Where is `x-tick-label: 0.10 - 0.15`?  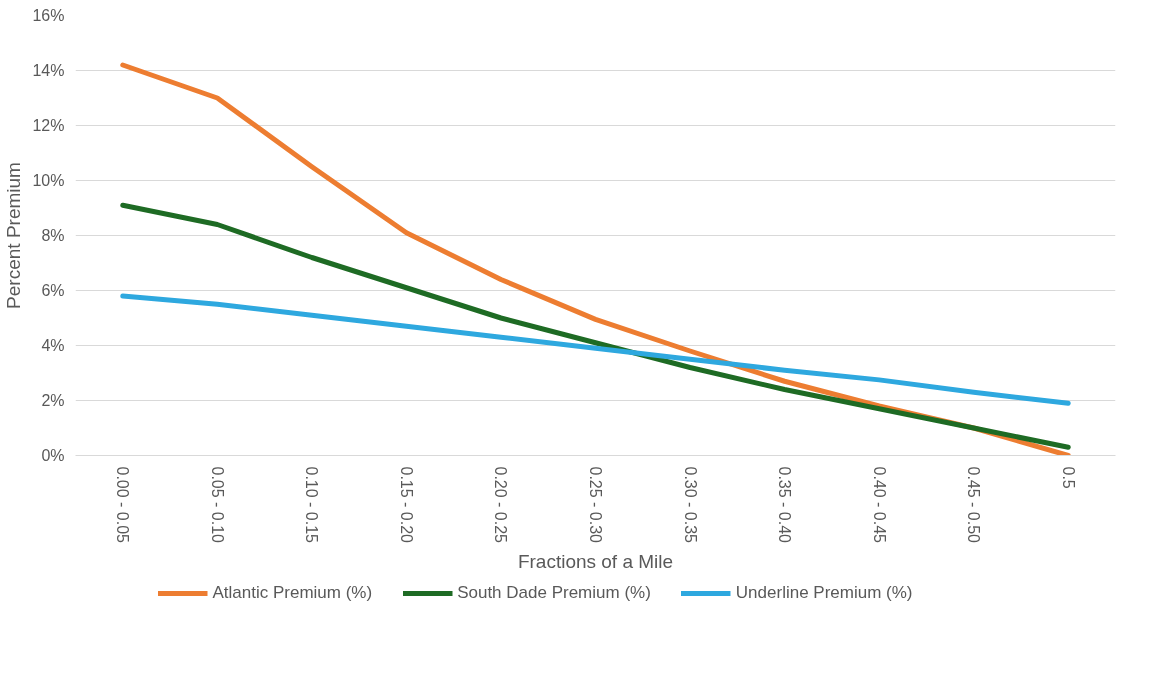 x-tick-label: 0.10 - 0.15 is located at coordinates (312, 505).